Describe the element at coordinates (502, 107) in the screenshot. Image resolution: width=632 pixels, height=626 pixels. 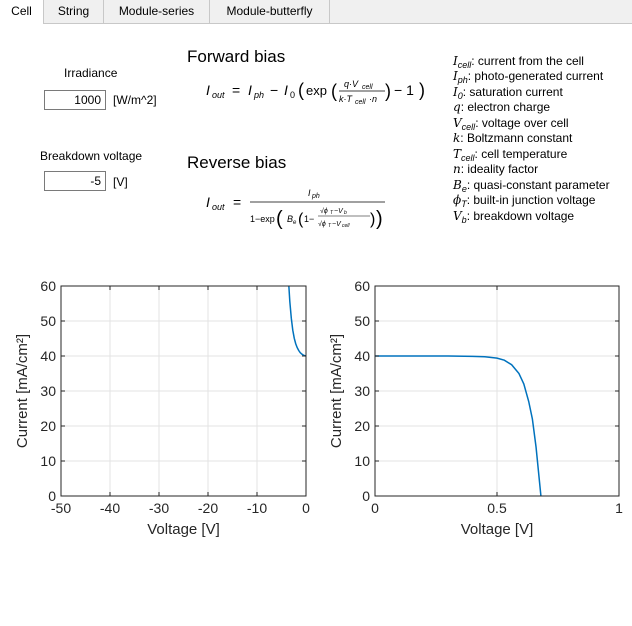
I see `legend-item: q: electron charge` at that location.